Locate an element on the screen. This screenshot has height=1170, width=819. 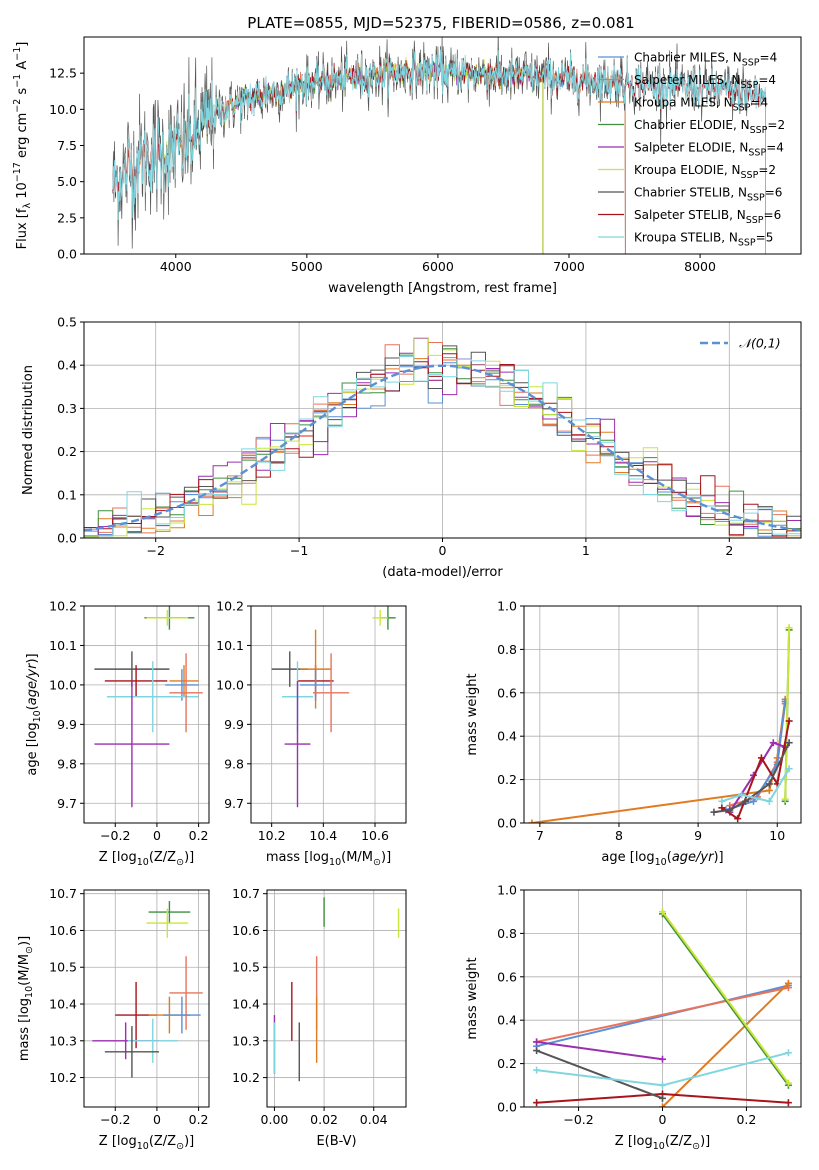
legend-label: Kroupa MILES, NSSP=4 is located at coordinates (701, 105).